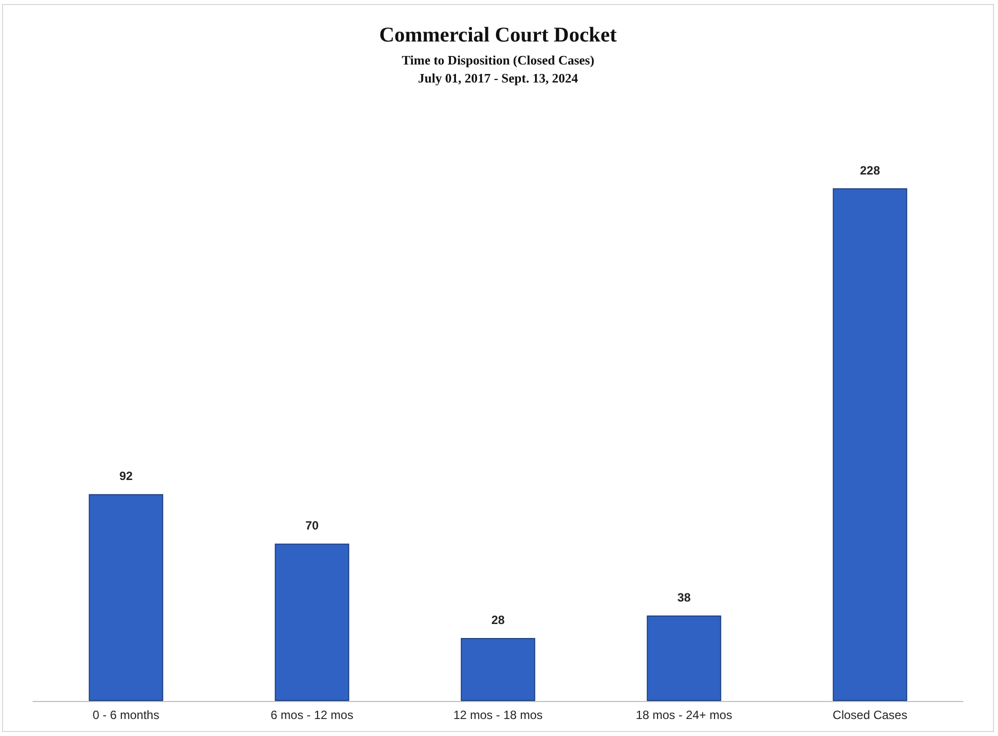 This screenshot has width=998, height=736. I want to click on x-tick-label: Closed Cases, so click(870, 715).